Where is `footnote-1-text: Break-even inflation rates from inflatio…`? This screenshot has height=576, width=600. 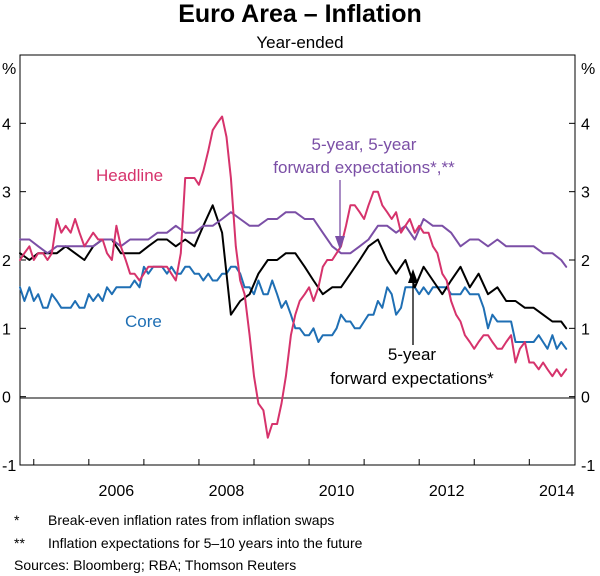
footnote-1-text: Break-even inflation rates from inflatio… is located at coordinates (191, 520).